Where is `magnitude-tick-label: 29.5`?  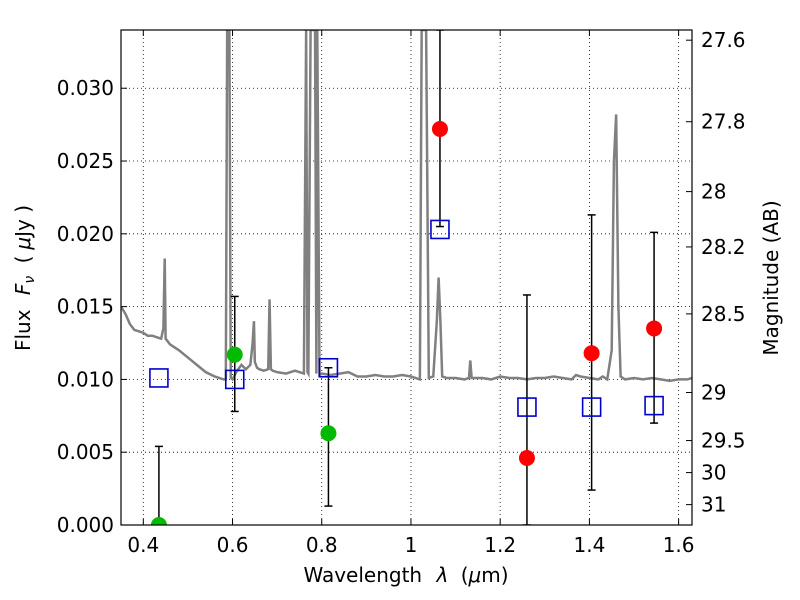 magnitude-tick-label: 29.5 is located at coordinates (723, 441).